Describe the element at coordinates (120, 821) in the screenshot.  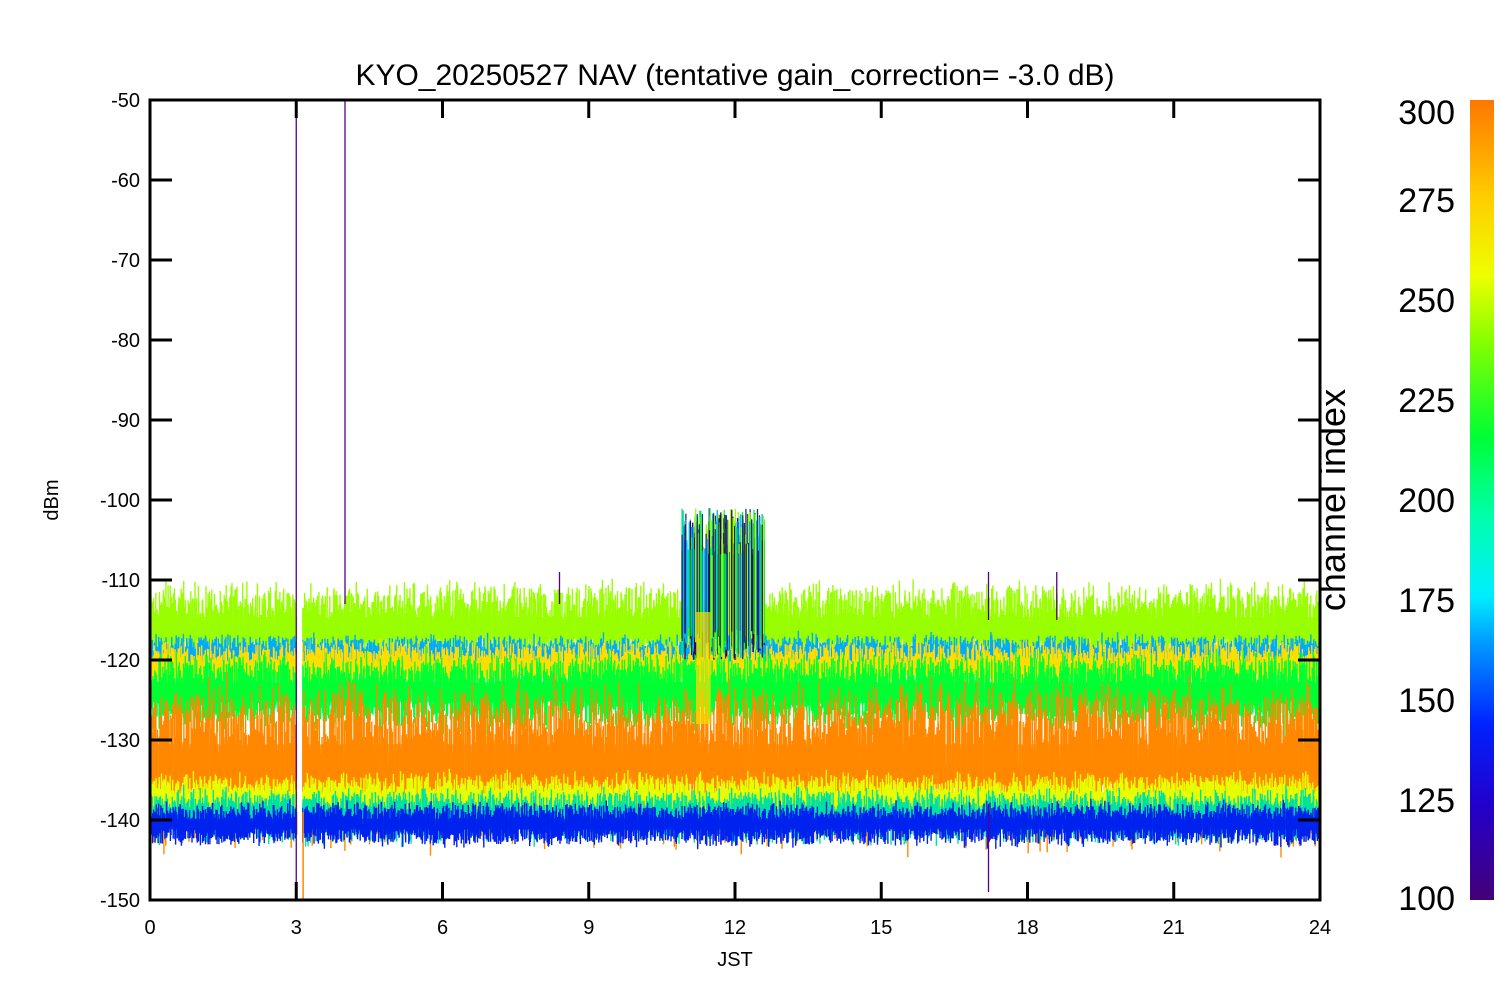
I see `y-tick-label: -140` at that location.